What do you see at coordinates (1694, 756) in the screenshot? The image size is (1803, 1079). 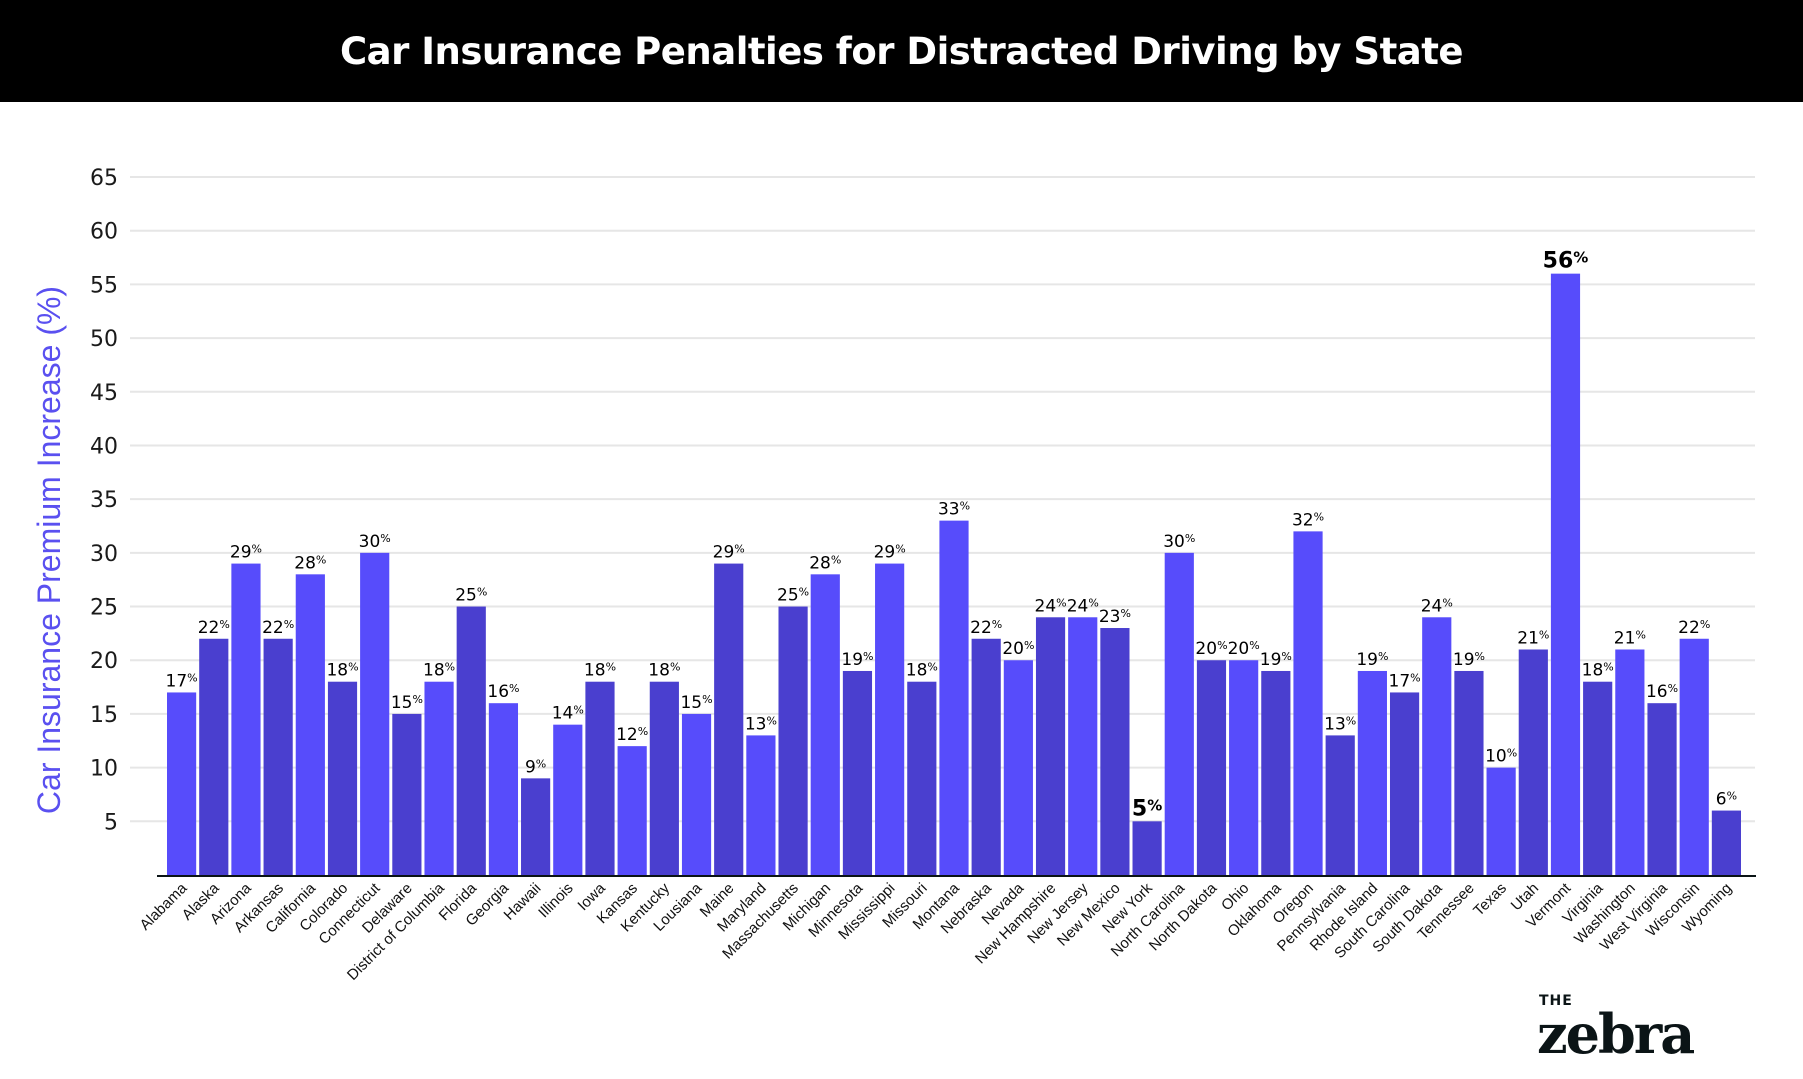 I see `bar-wisconsin` at bounding box center [1694, 756].